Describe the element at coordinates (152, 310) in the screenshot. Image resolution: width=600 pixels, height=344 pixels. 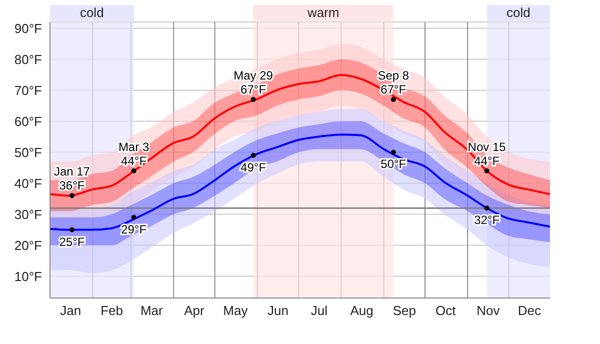
I see `x-tick-label: Mar` at that location.